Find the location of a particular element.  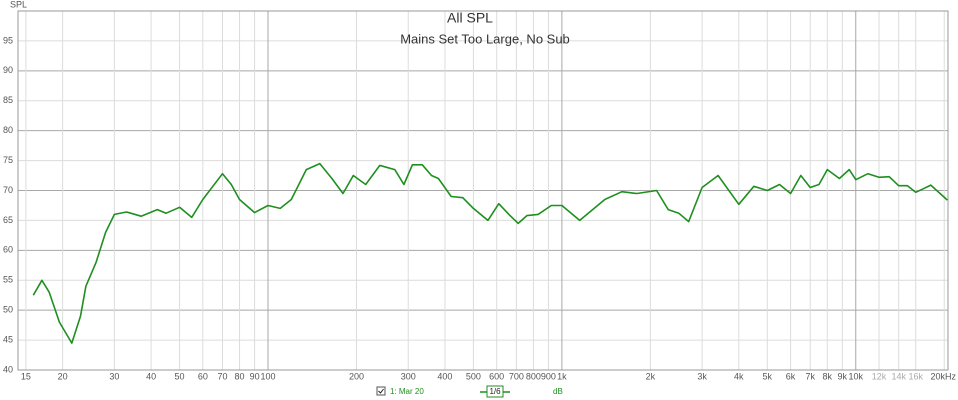

y-tick-label: 65 is located at coordinates (8, 220).